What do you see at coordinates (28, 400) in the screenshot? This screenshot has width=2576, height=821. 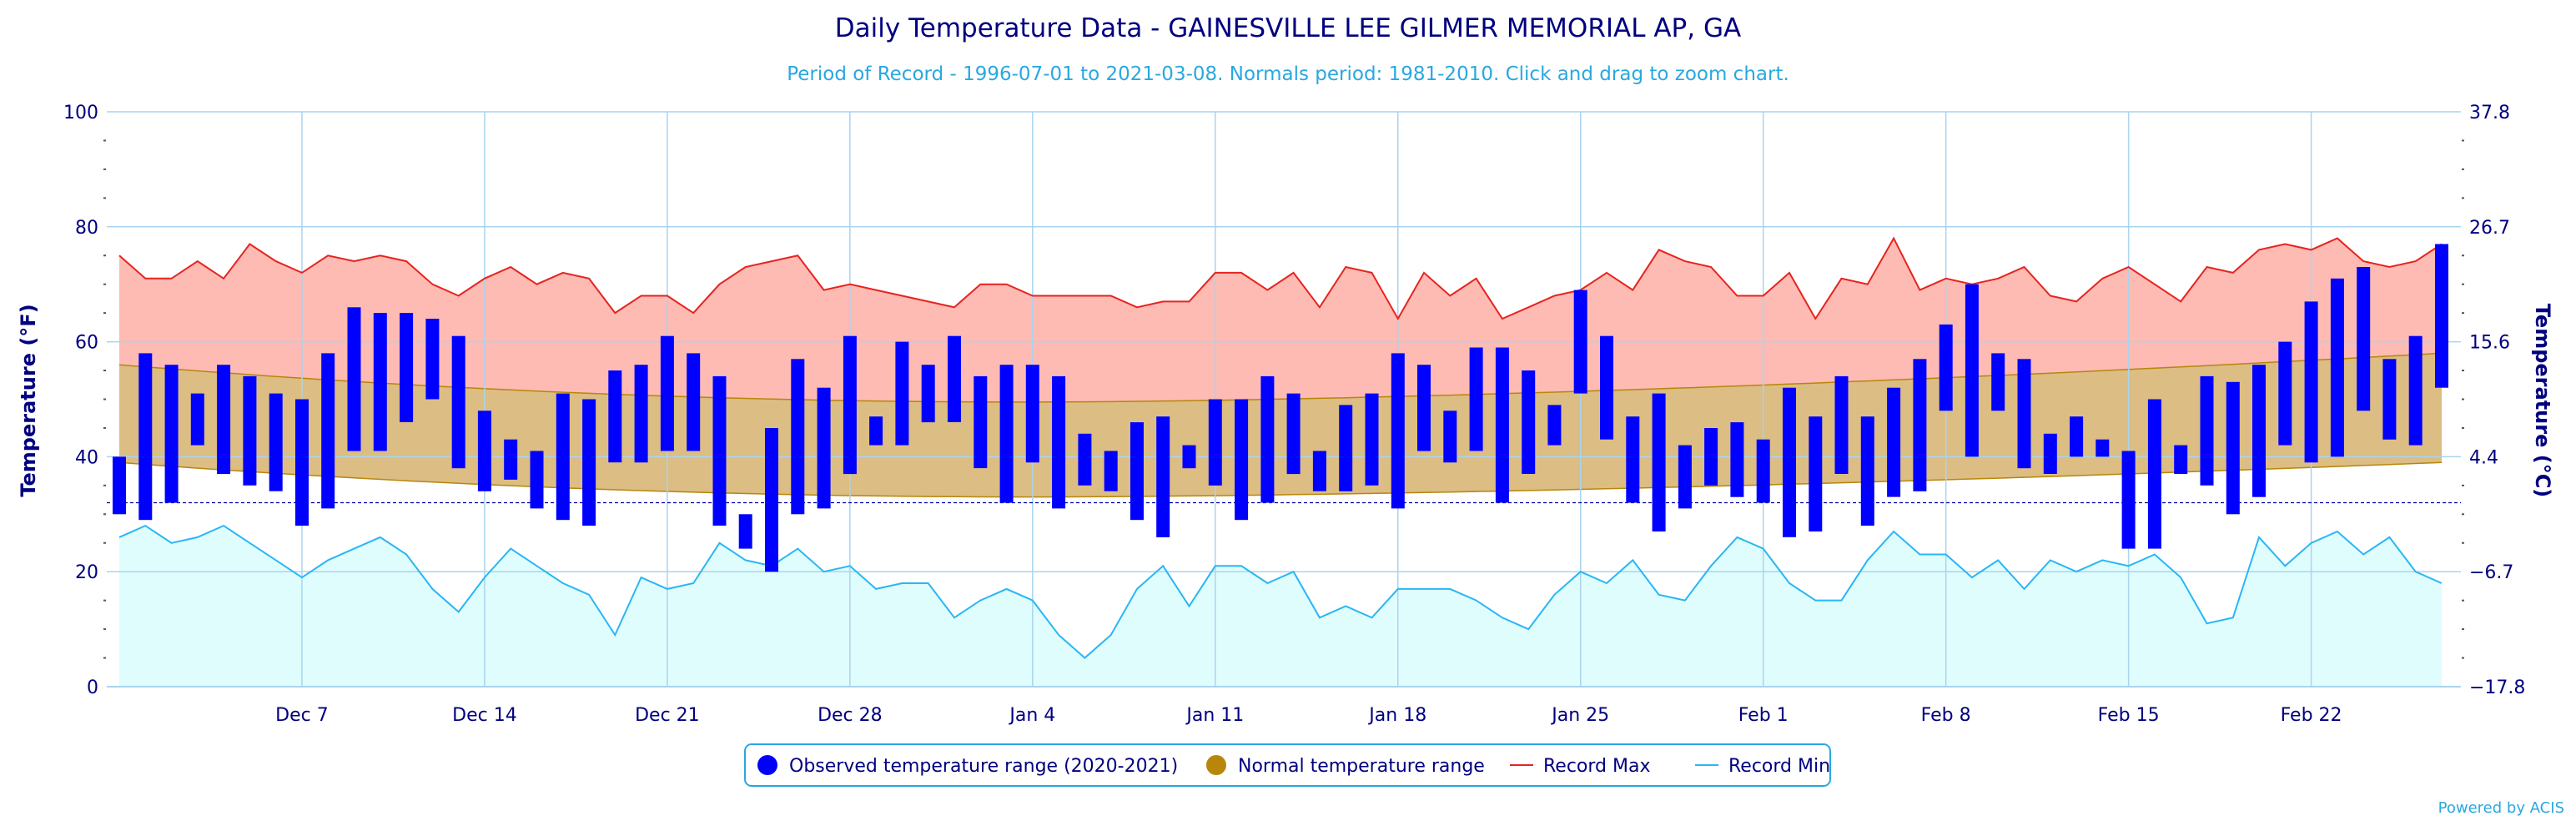 I see `y-axis-label-left: Temperature (°F)` at bounding box center [28, 400].